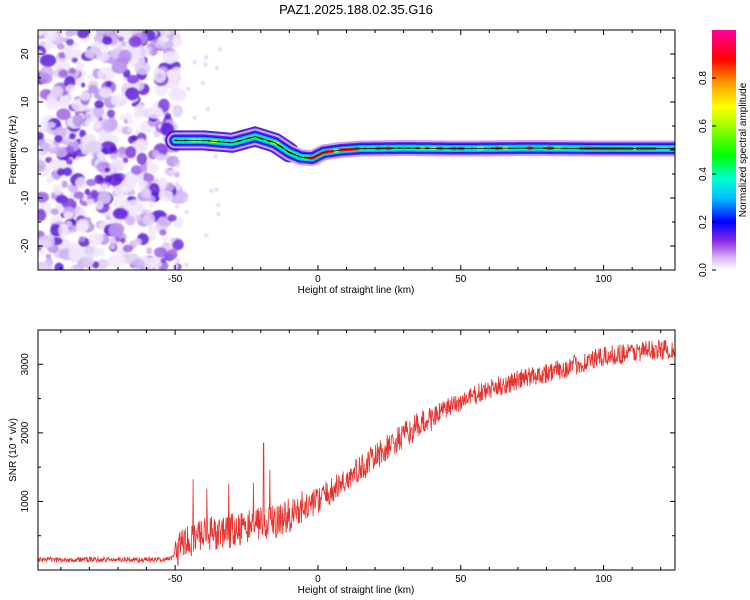  What do you see at coordinates (743, 149) in the screenshot?
I see `colorbar-label: Normalized spectral amplitude` at bounding box center [743, 149].